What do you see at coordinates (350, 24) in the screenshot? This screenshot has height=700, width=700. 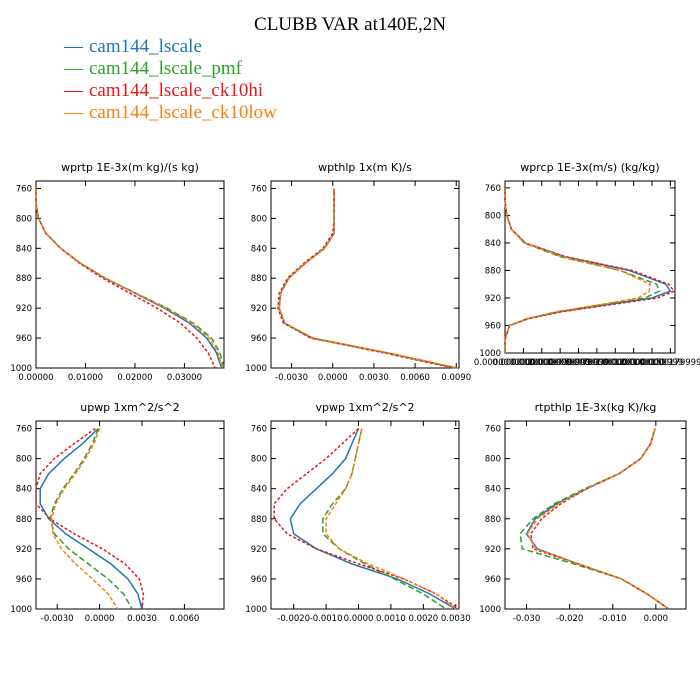 I see `figure-title: CLUBB VAR at140E,2N` at bounding box center [350, 24].